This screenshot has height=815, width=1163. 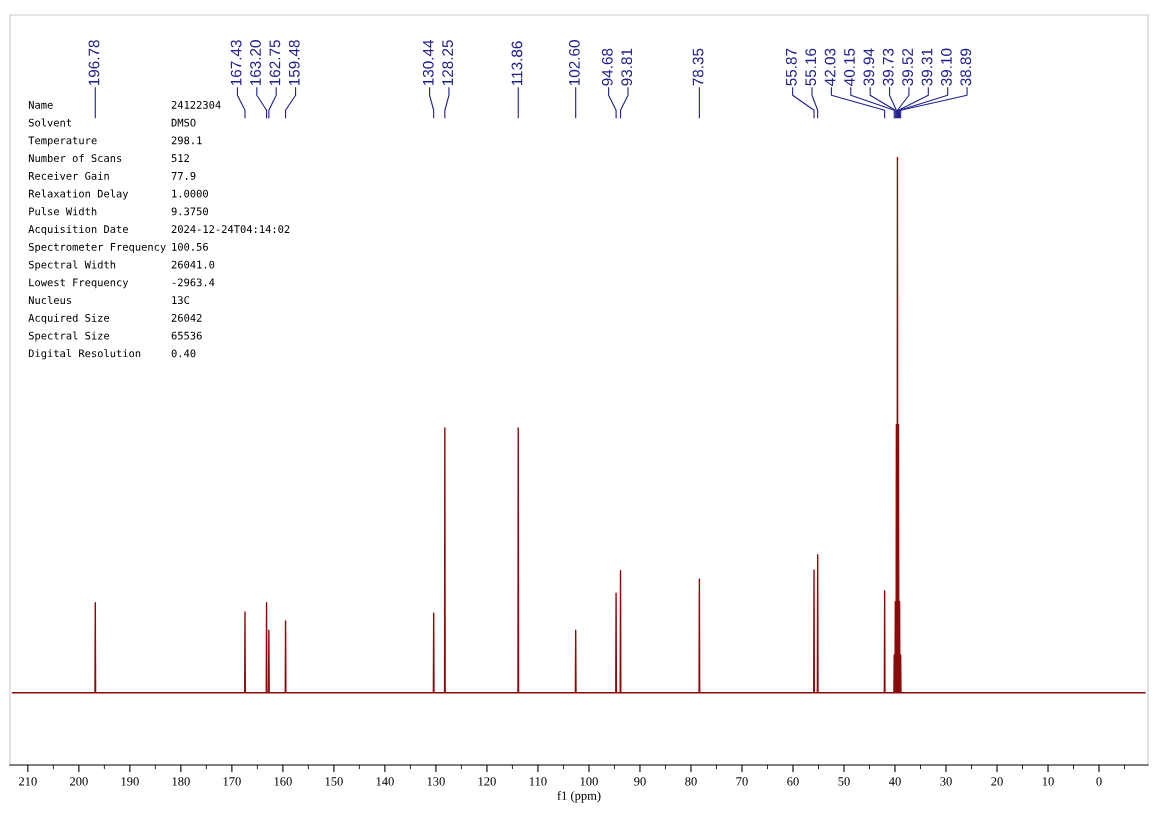 I want to click on annotation: 26041.0, so click(x=193, y=264).